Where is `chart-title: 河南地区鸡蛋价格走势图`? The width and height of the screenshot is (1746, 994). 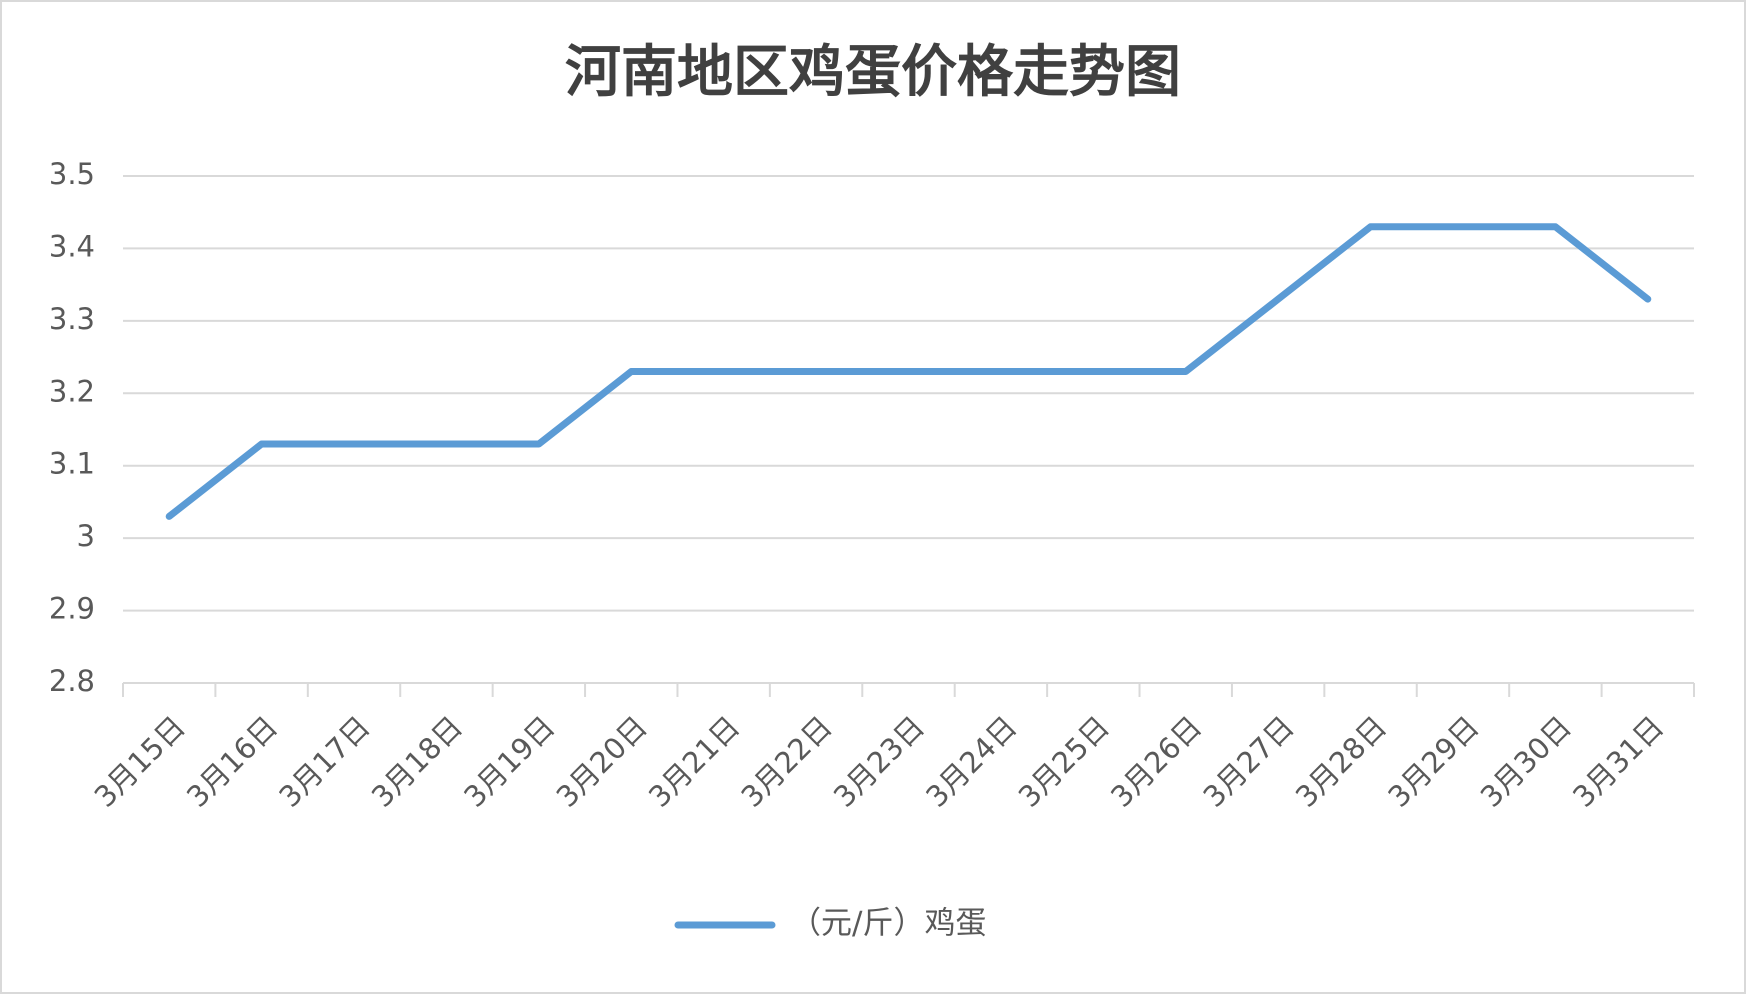
chart-title: 河南地区鸡蛋价格走势图 is located at coordinates (873, 72).